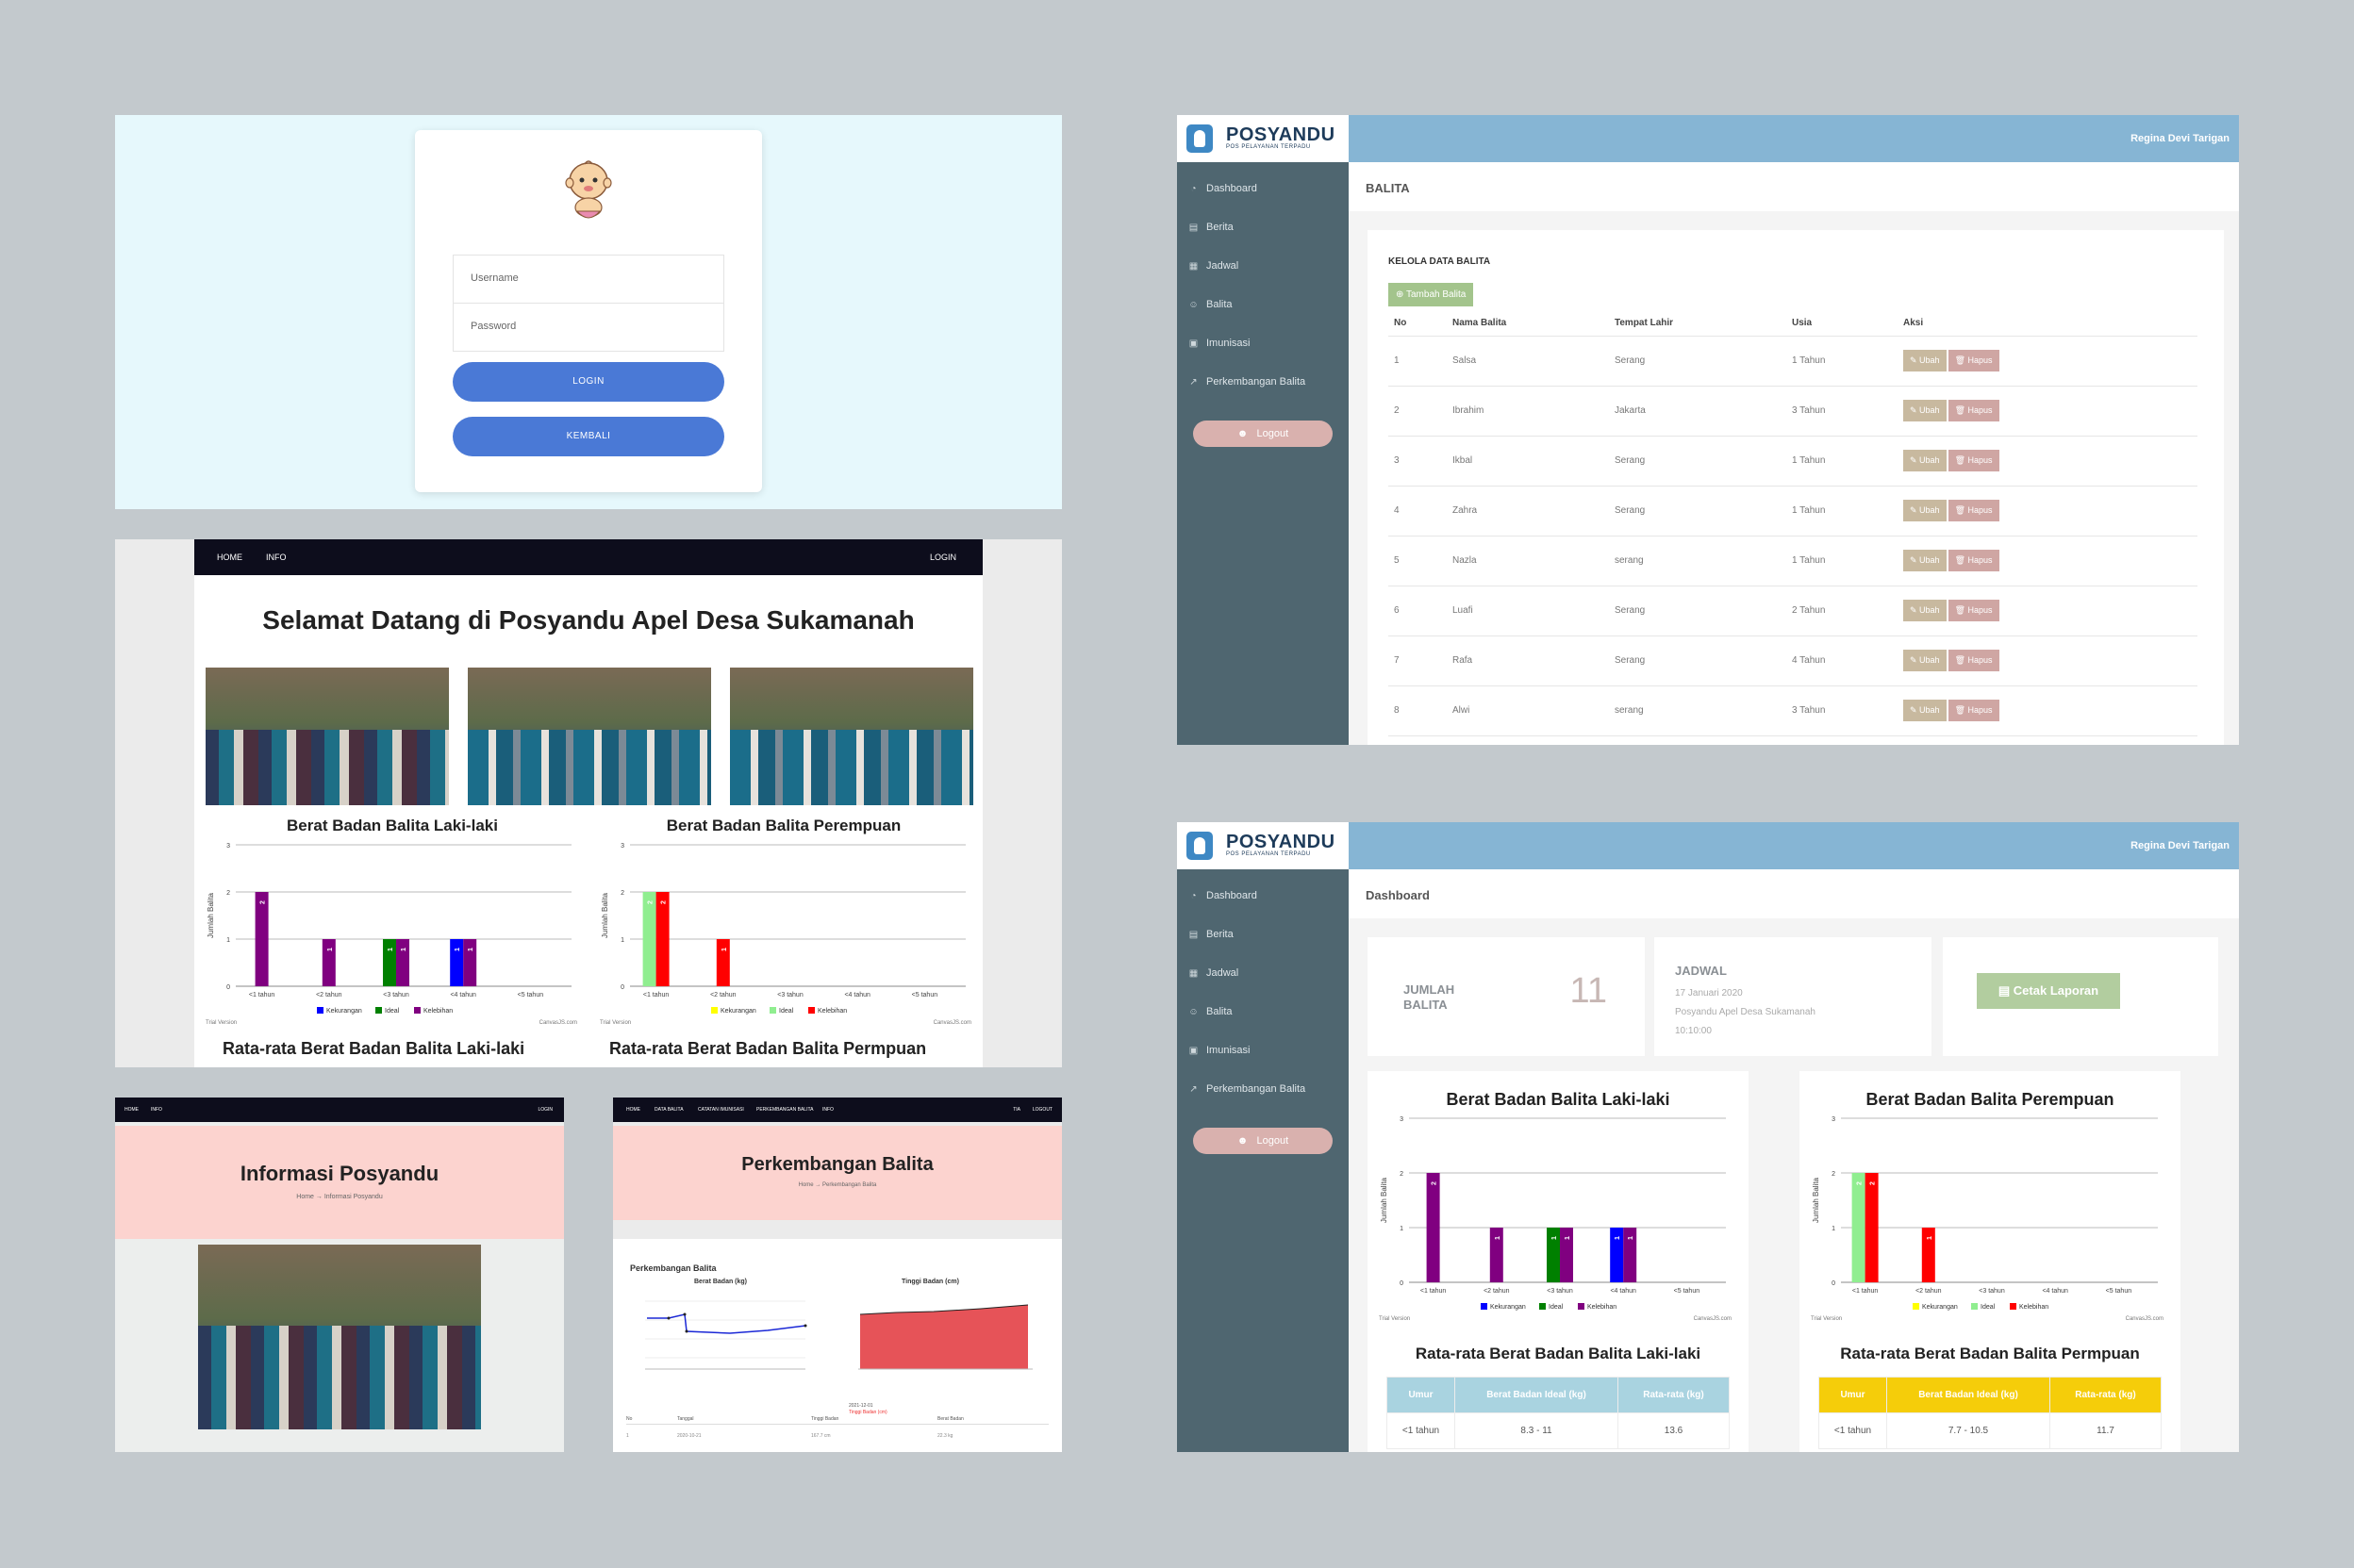 The image size is (2354, 1568). I want to click on brand-subtitle: POS PELAYANAN TERPADU, so click(1268, 147).